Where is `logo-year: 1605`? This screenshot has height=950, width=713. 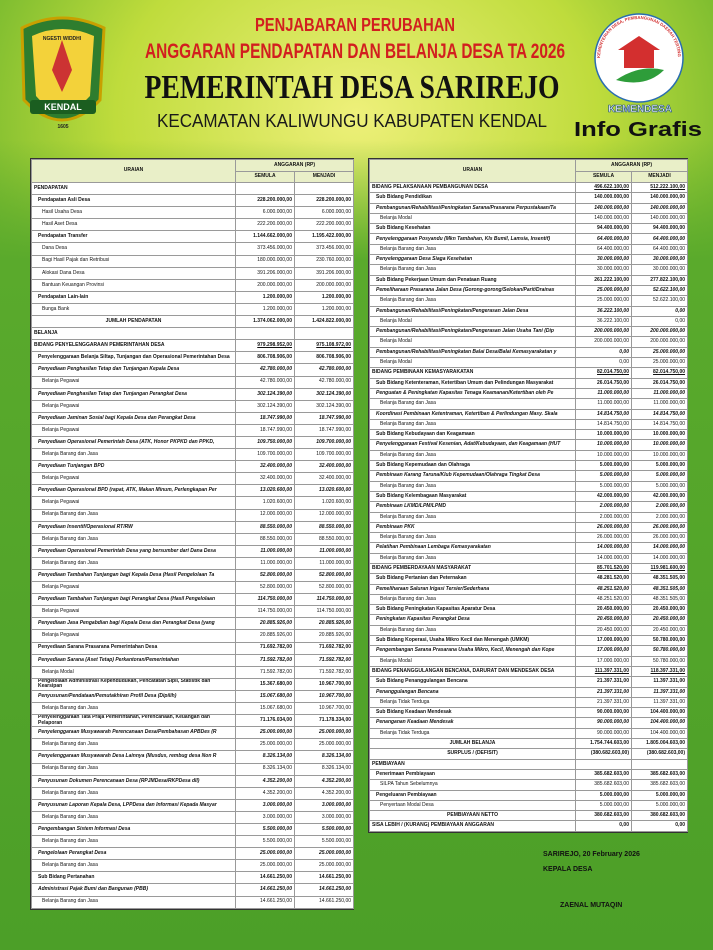 logo-year: 1605 is located at coordinates (62, 127).